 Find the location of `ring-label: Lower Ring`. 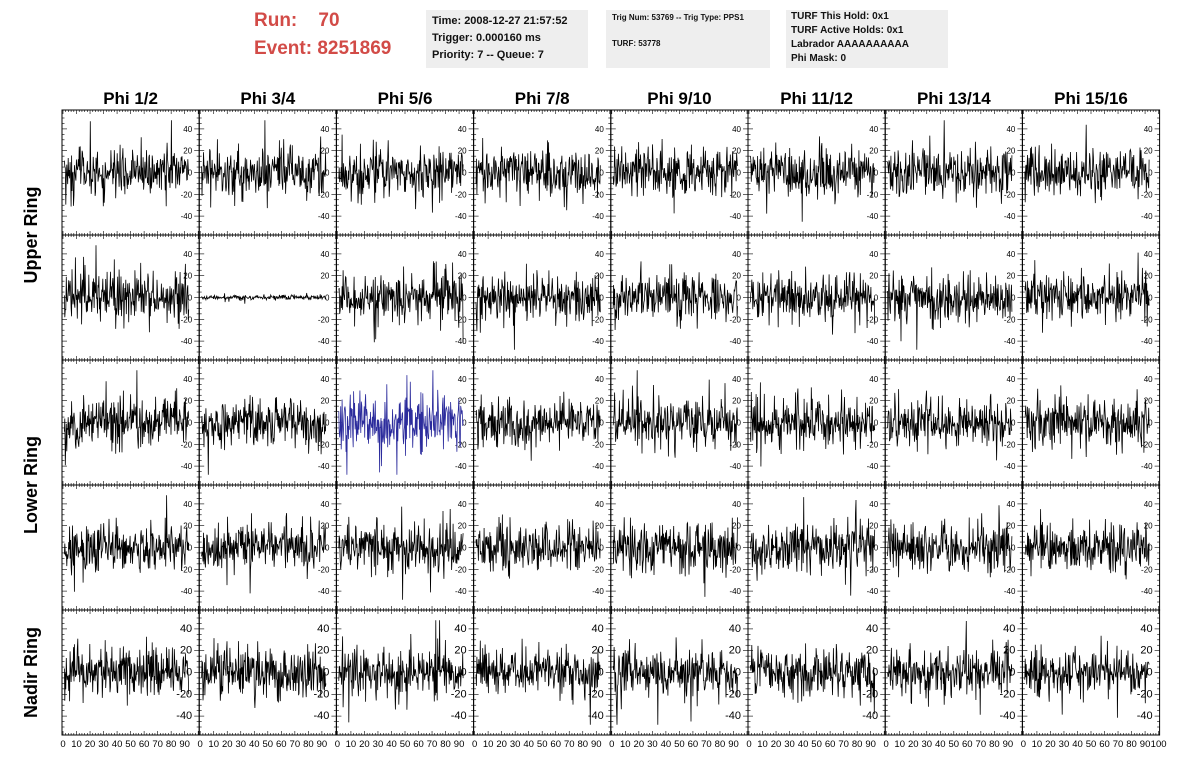

ring-label: Lower Ring is located at coordinates (31, 485).